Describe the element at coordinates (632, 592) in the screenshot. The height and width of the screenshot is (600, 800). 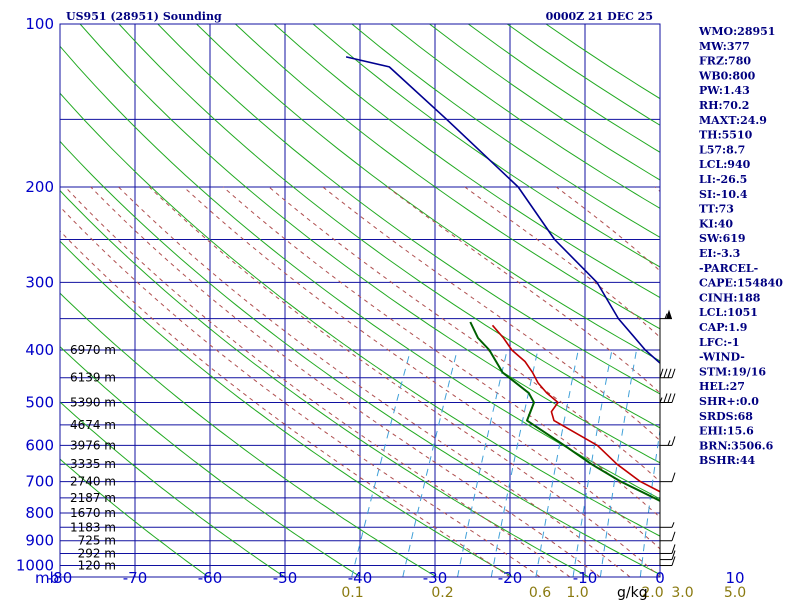
I see `mixing-ratio-unit: g/kg` at that location.